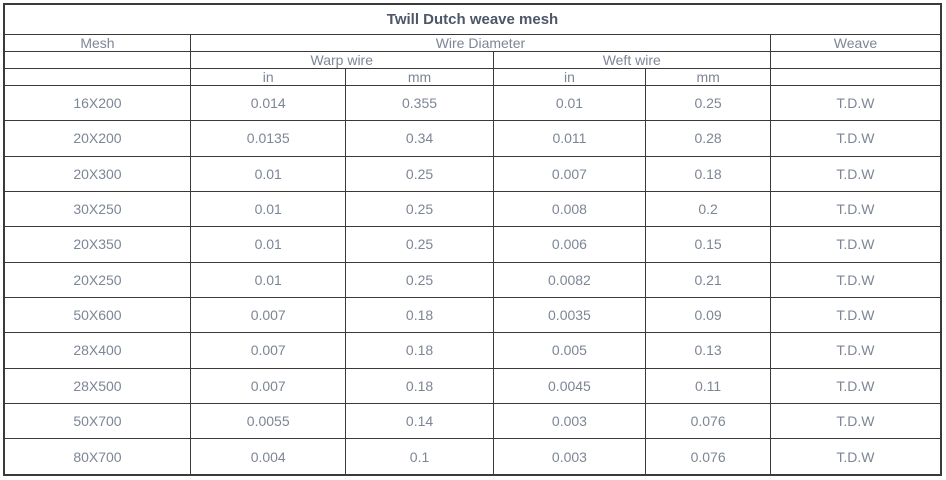 This screenshot has width=946, height=480. What do you see at coordinates (708, 350) in the screenshot?
I see `cell-weft-mm: 0.13` at bounding box center [708, 350].